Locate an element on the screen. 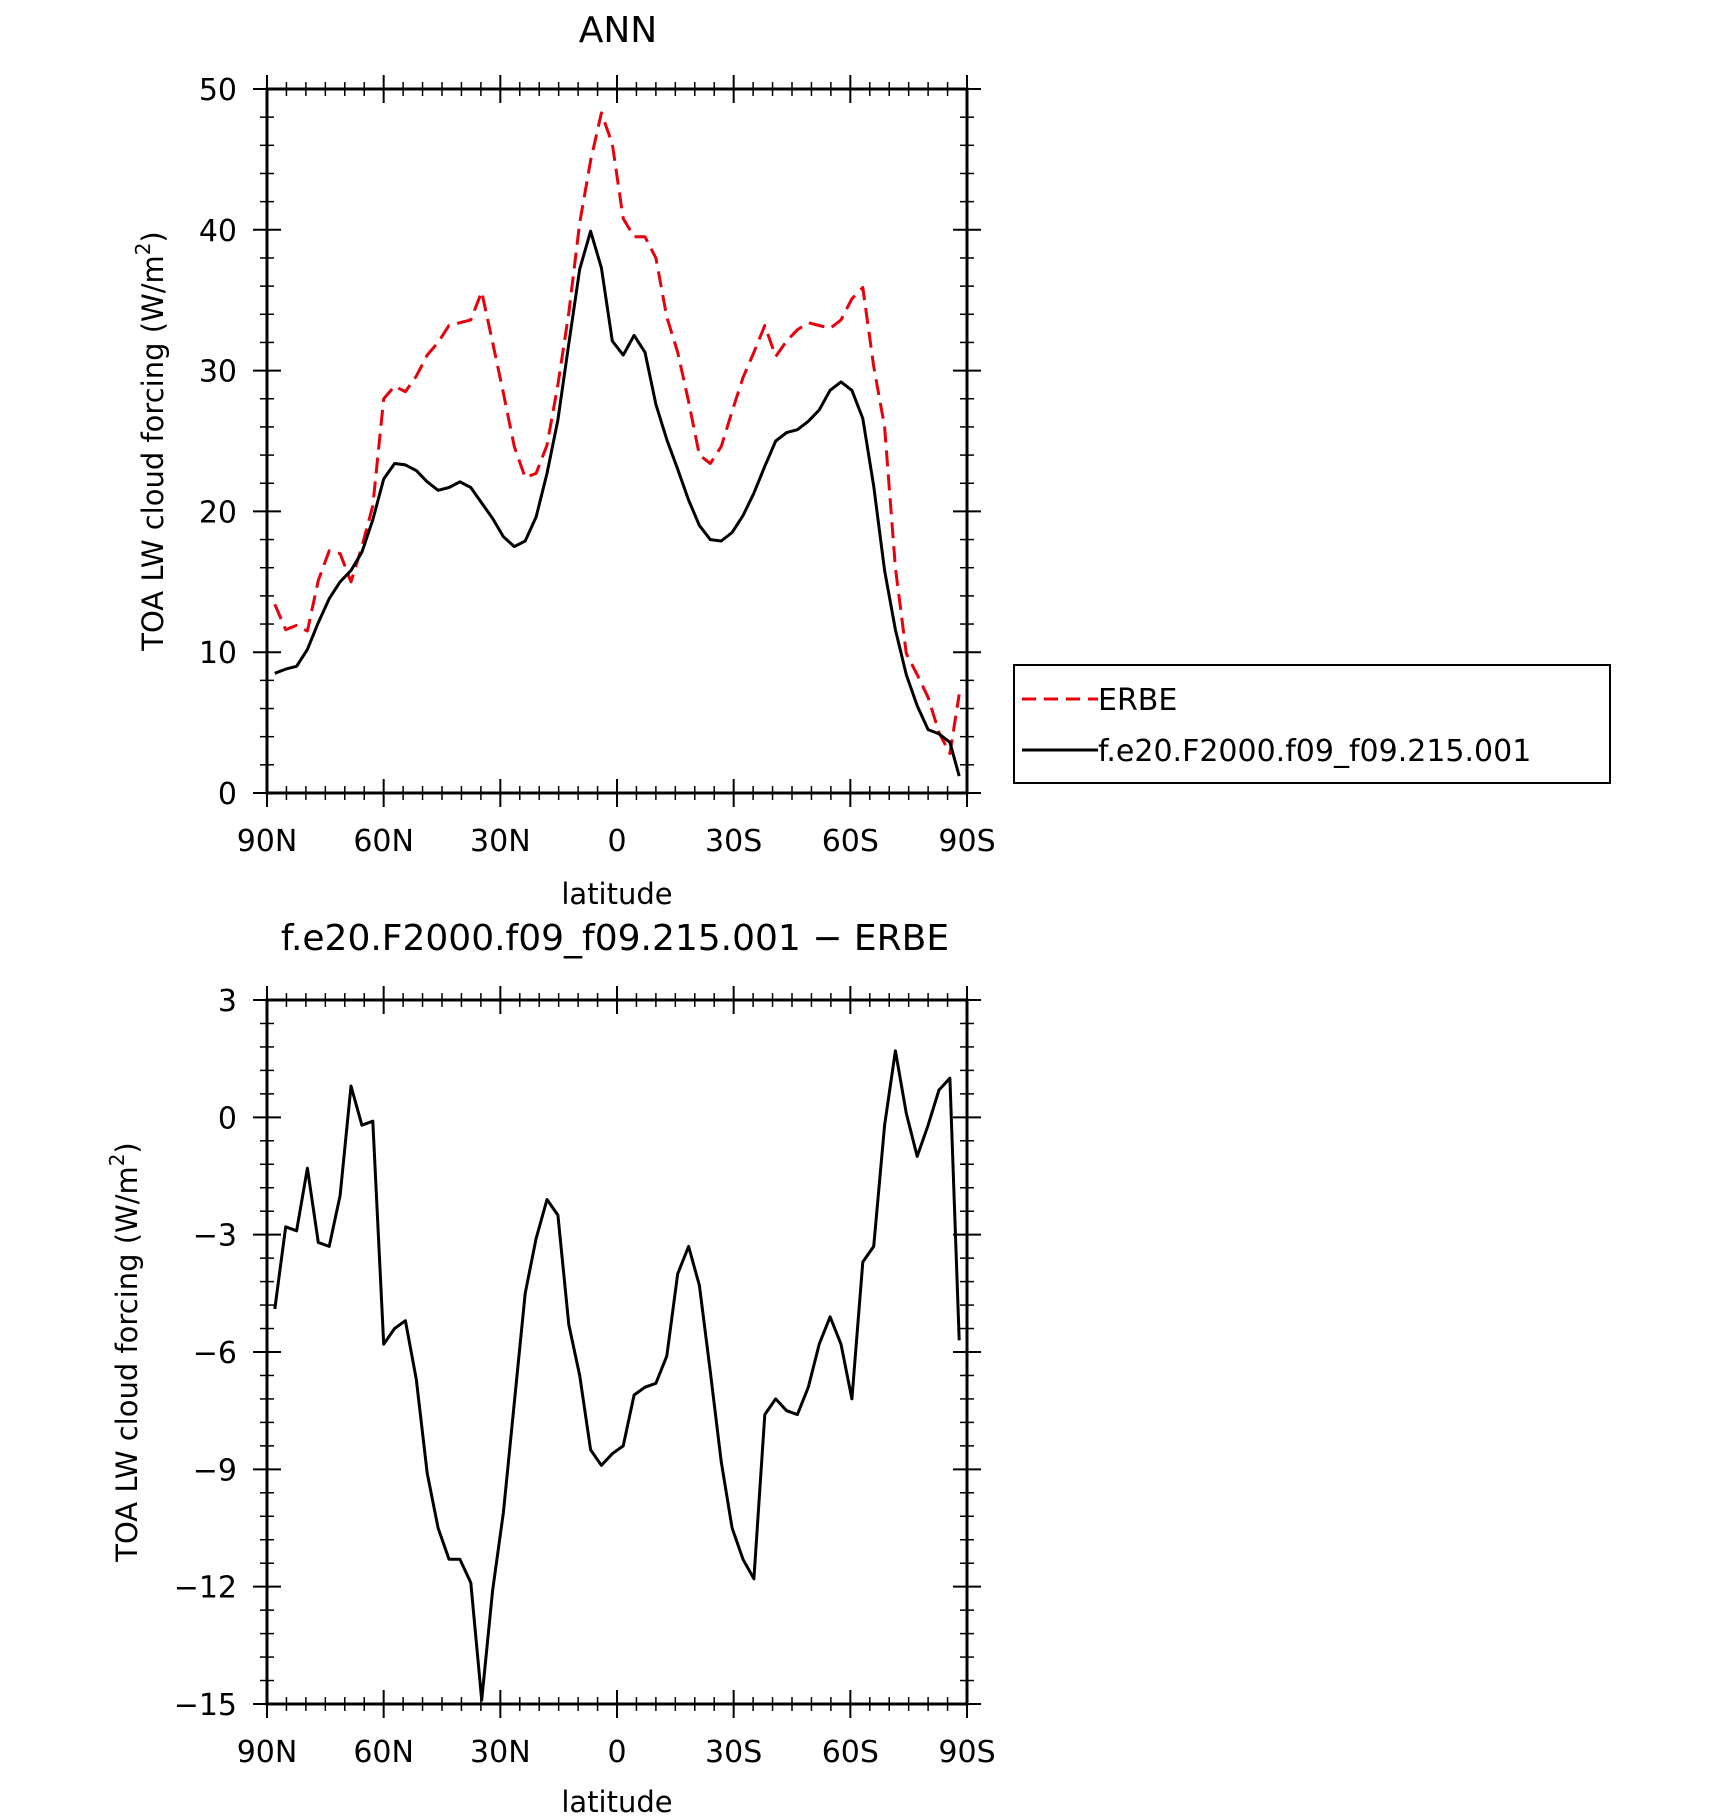 Image resolution: width=1710 pixels, height=1816 pixels. legend-label-model: f.e20.F2000.f09_f09.215.001 is located at coordinates (1314, 751).